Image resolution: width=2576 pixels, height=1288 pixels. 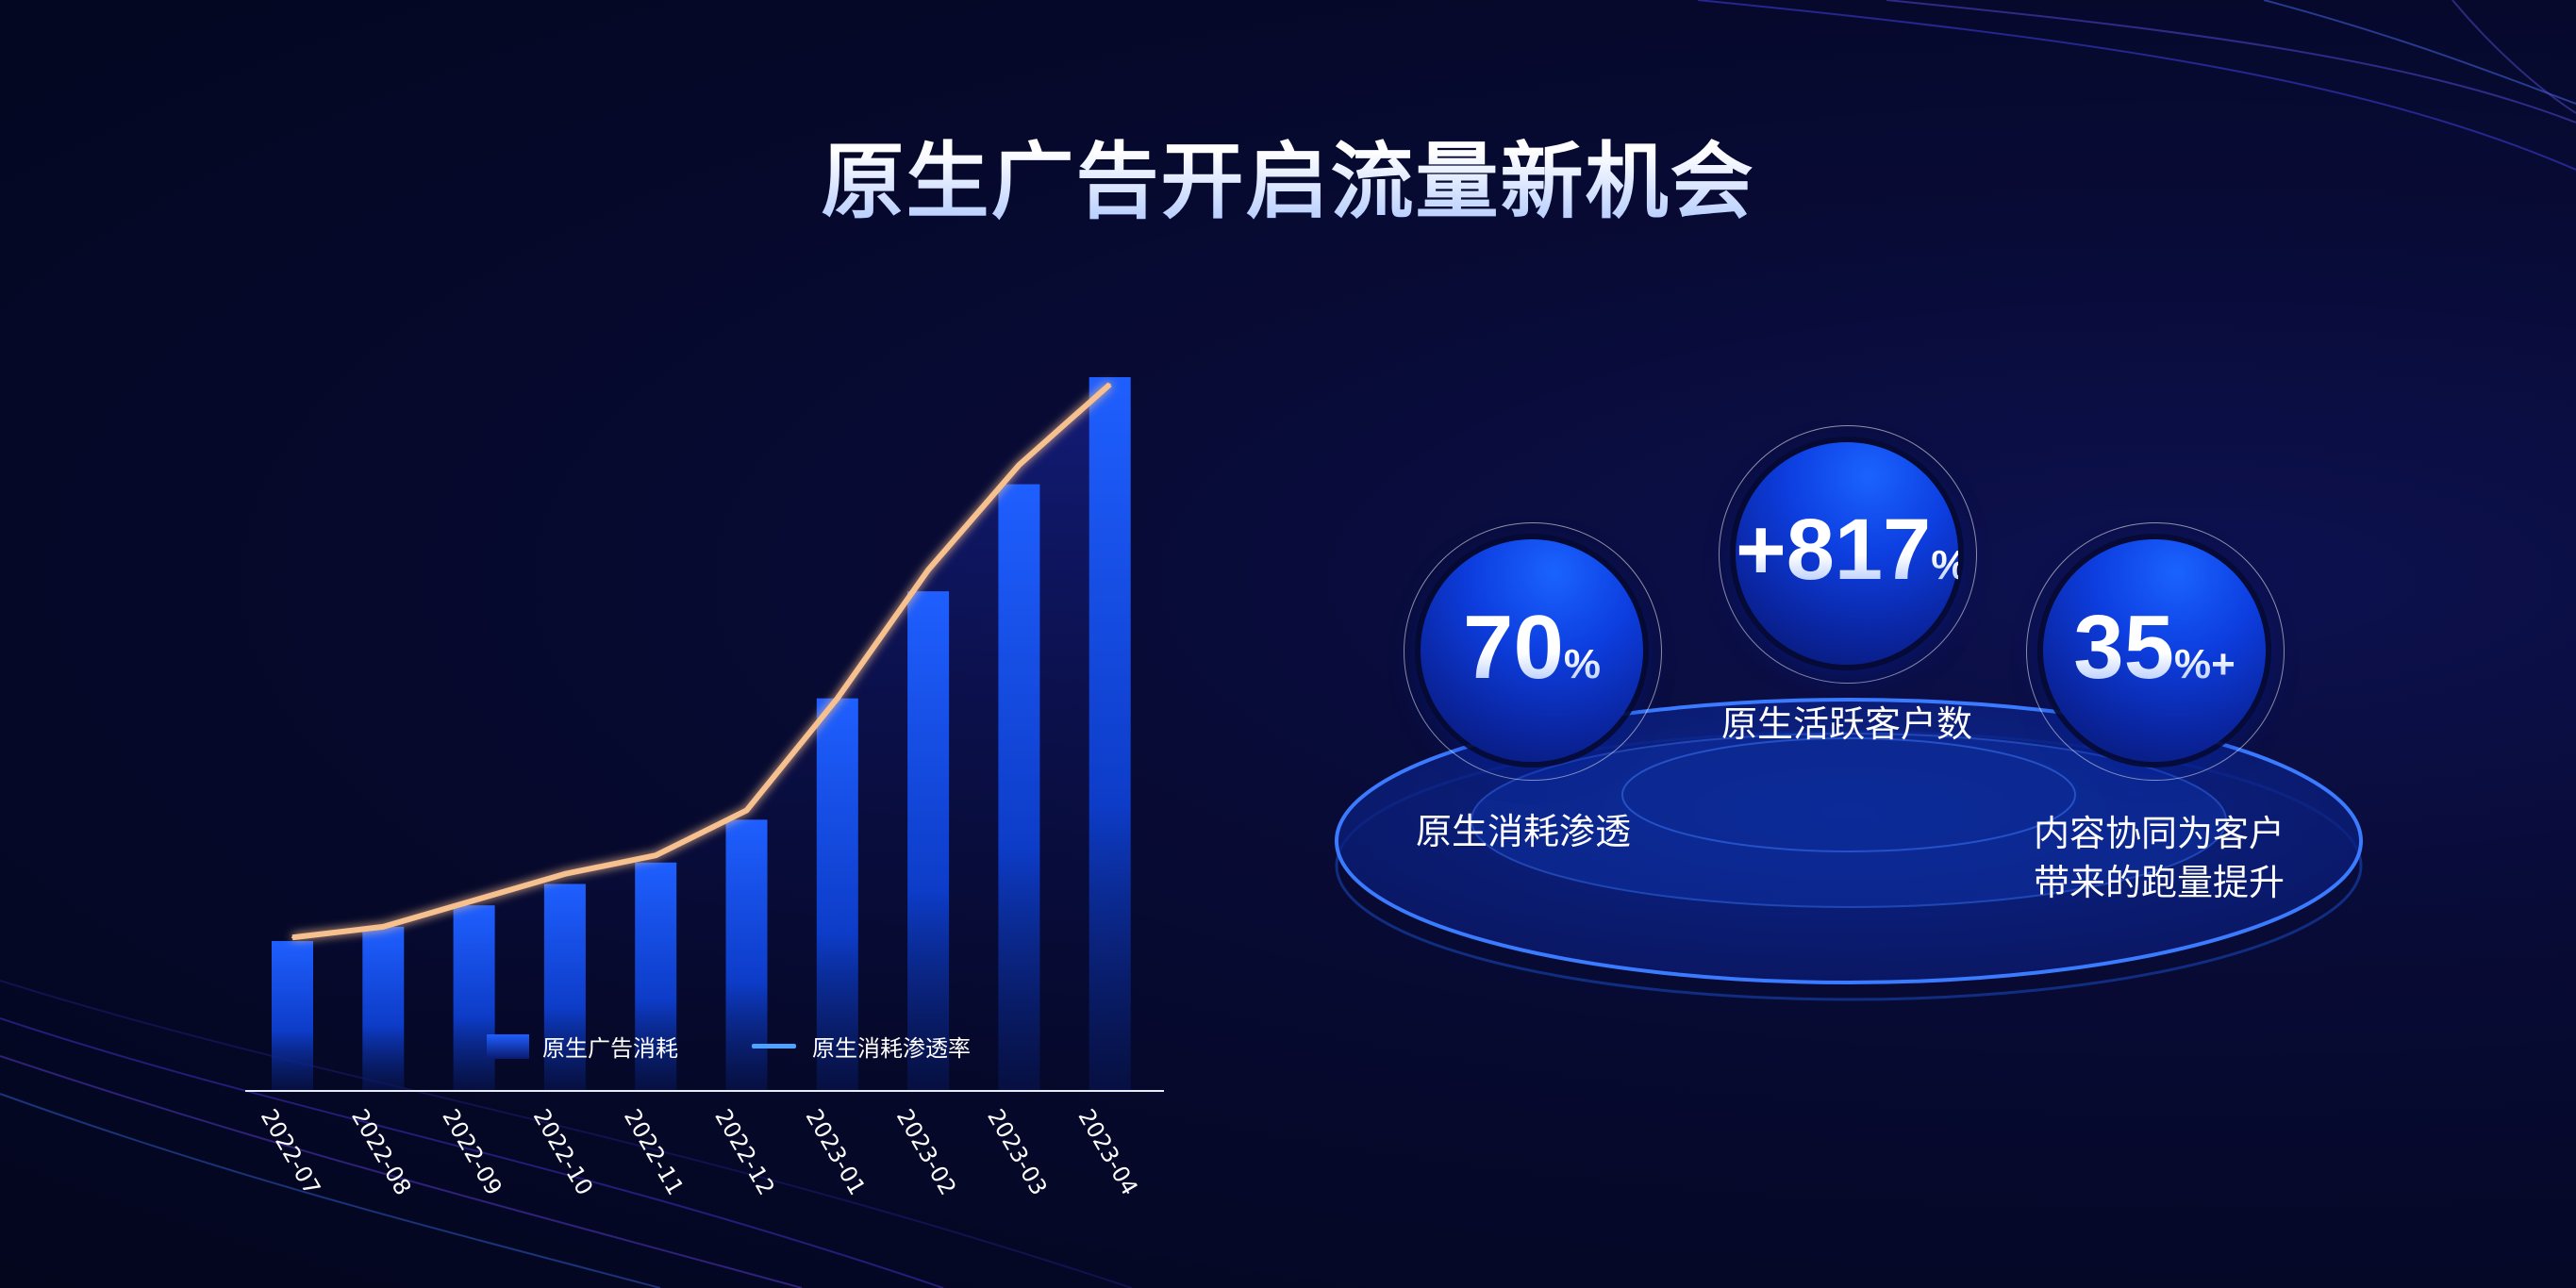 I want to click on x-tick-label: 2023-03, so click(x=1017, y=1152).